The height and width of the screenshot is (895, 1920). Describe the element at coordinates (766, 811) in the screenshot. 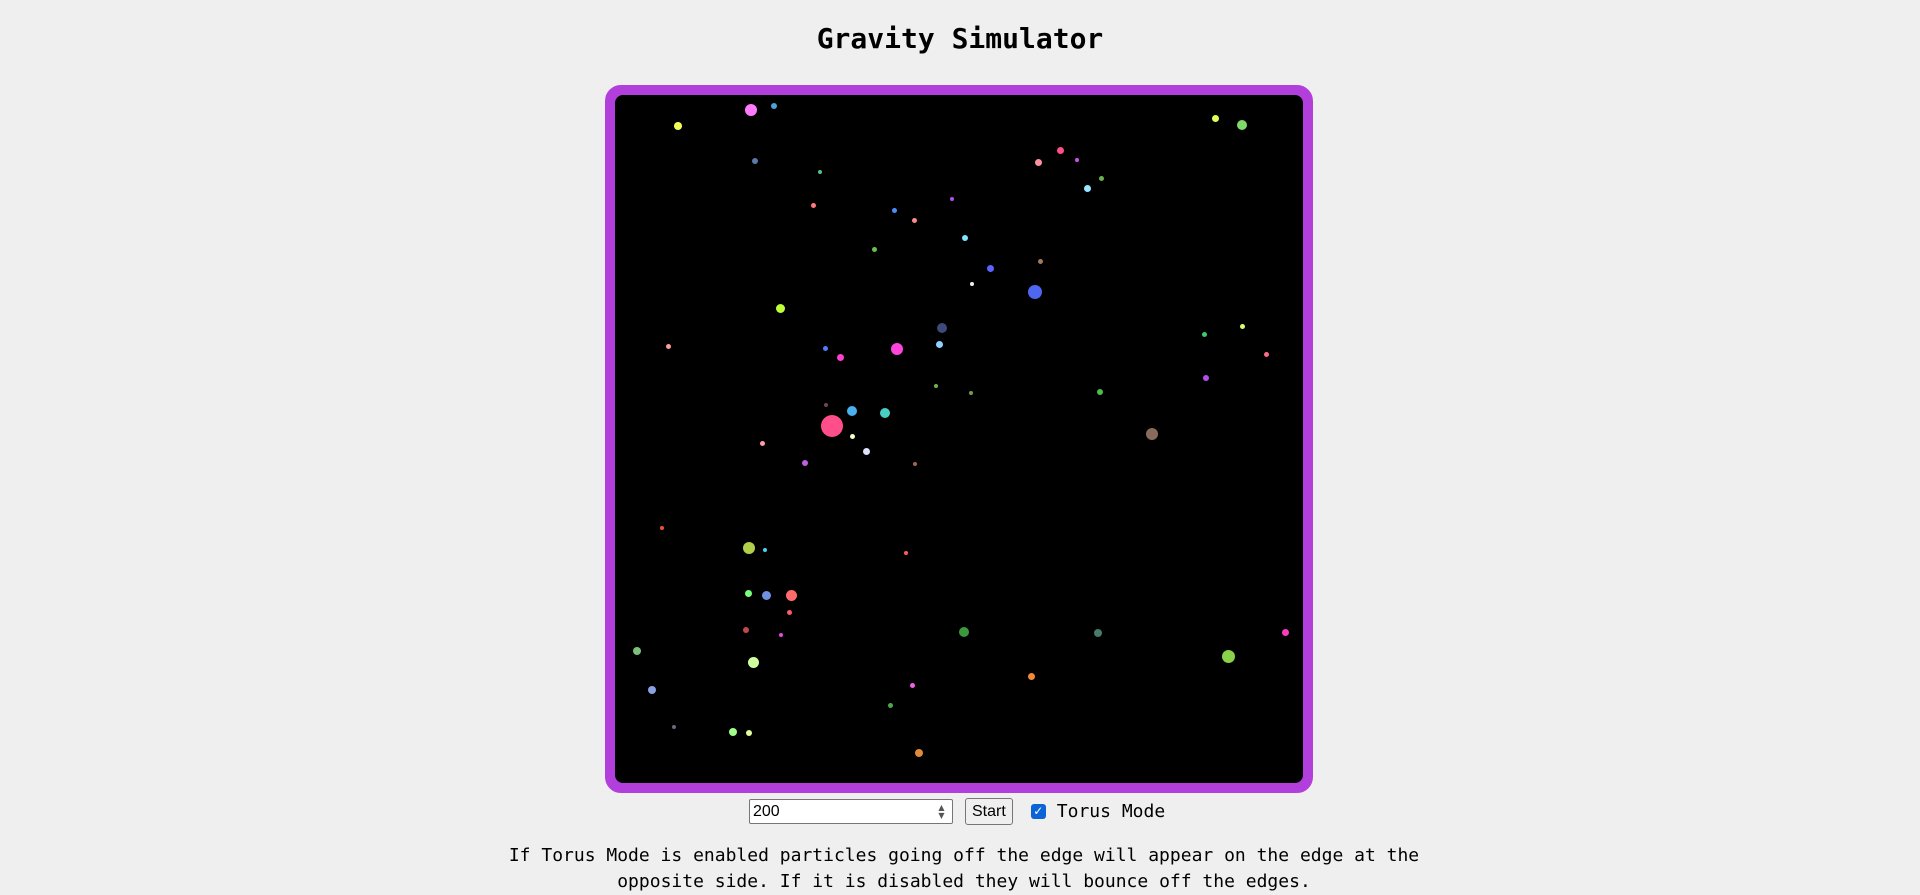

I see `particle-count-value: 200` at that location.